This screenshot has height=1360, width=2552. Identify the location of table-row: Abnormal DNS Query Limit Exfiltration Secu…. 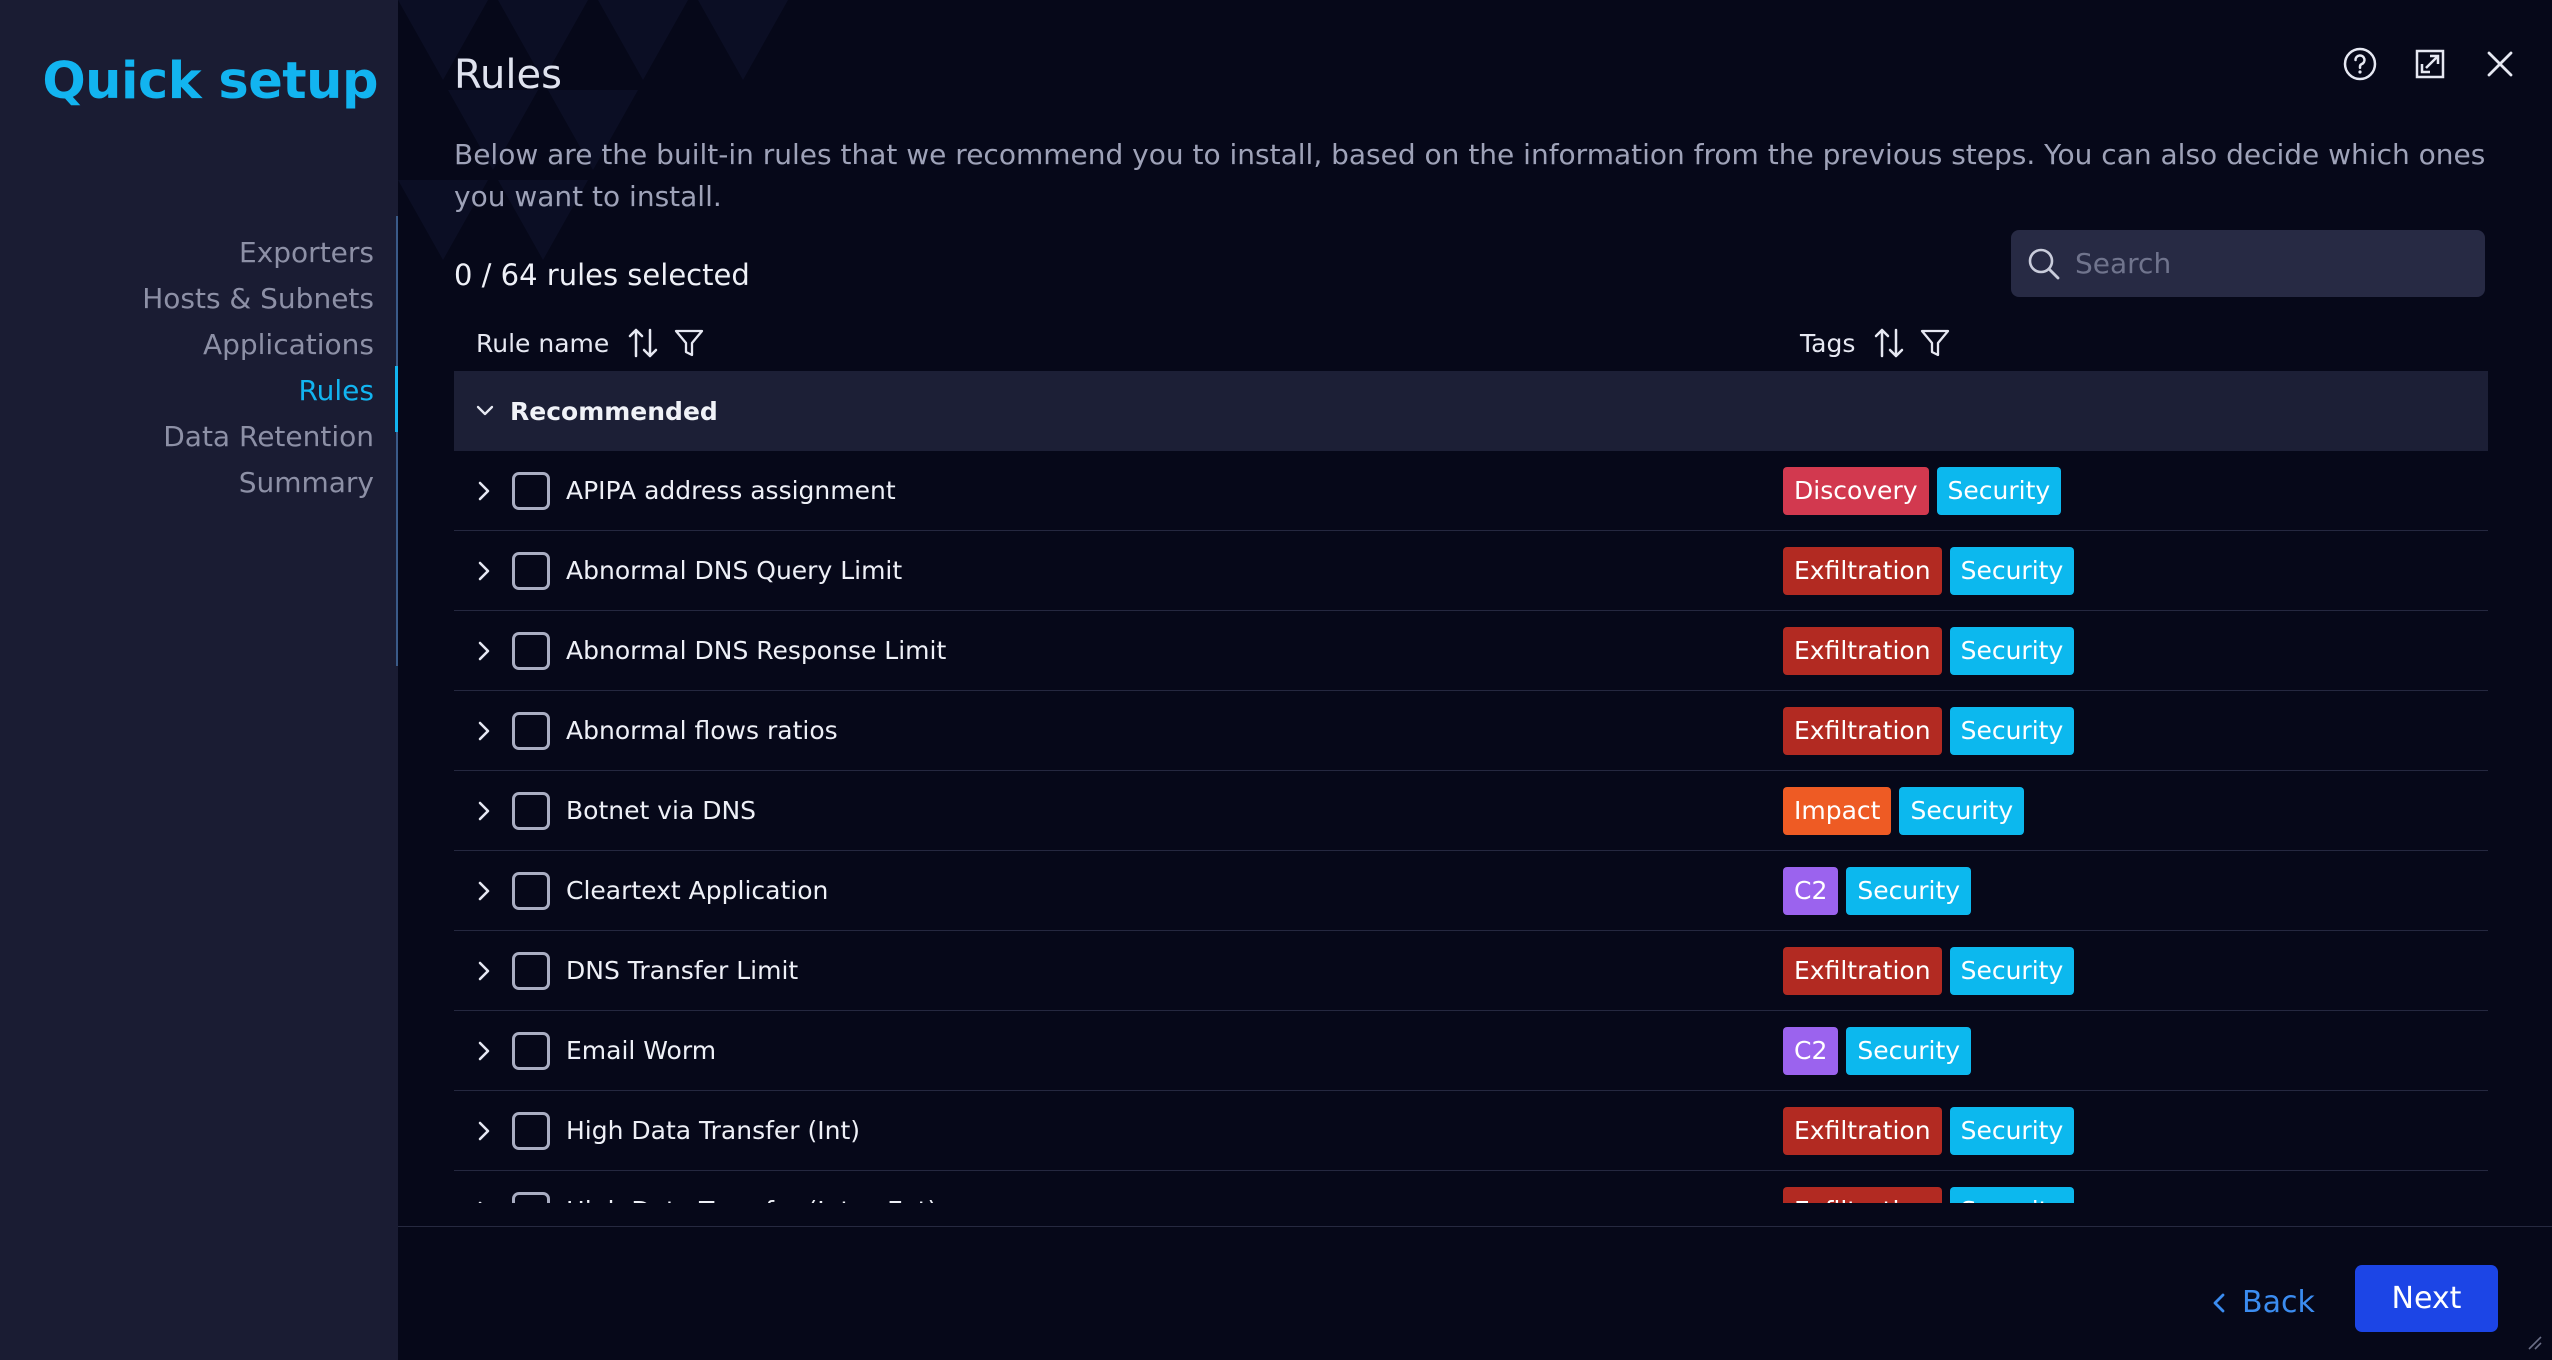
(1471, 571).